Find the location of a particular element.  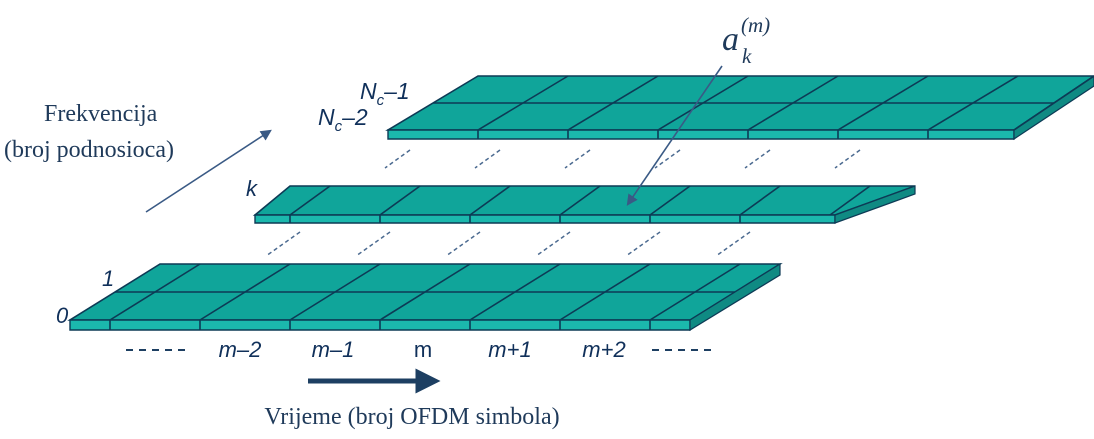

symbol-label-sub: k is located at coordinates (747, 56).